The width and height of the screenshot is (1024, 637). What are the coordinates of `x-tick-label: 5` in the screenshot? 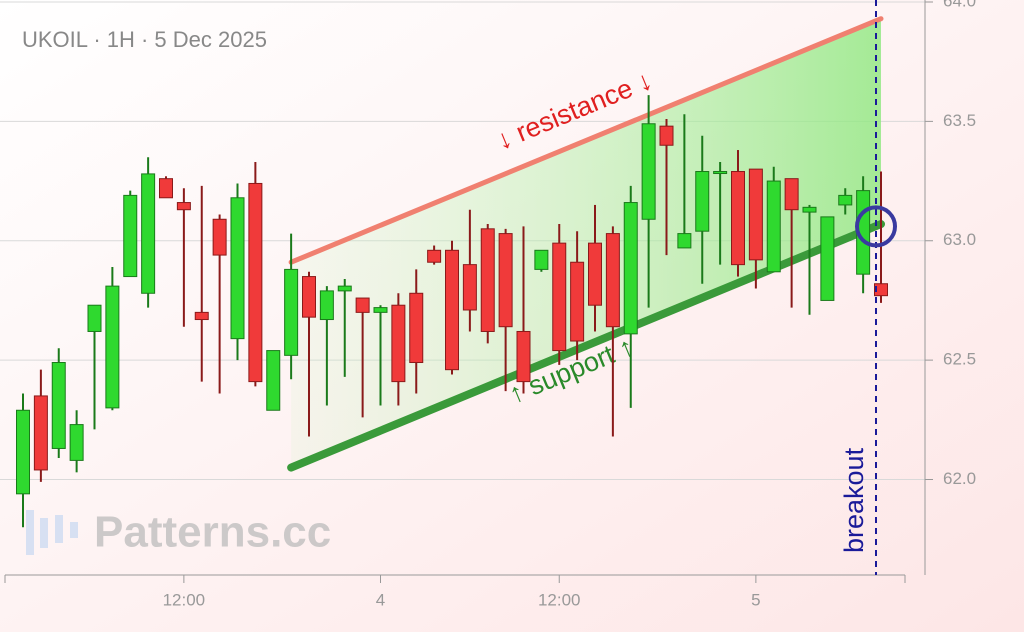 It's located at (755, 599).